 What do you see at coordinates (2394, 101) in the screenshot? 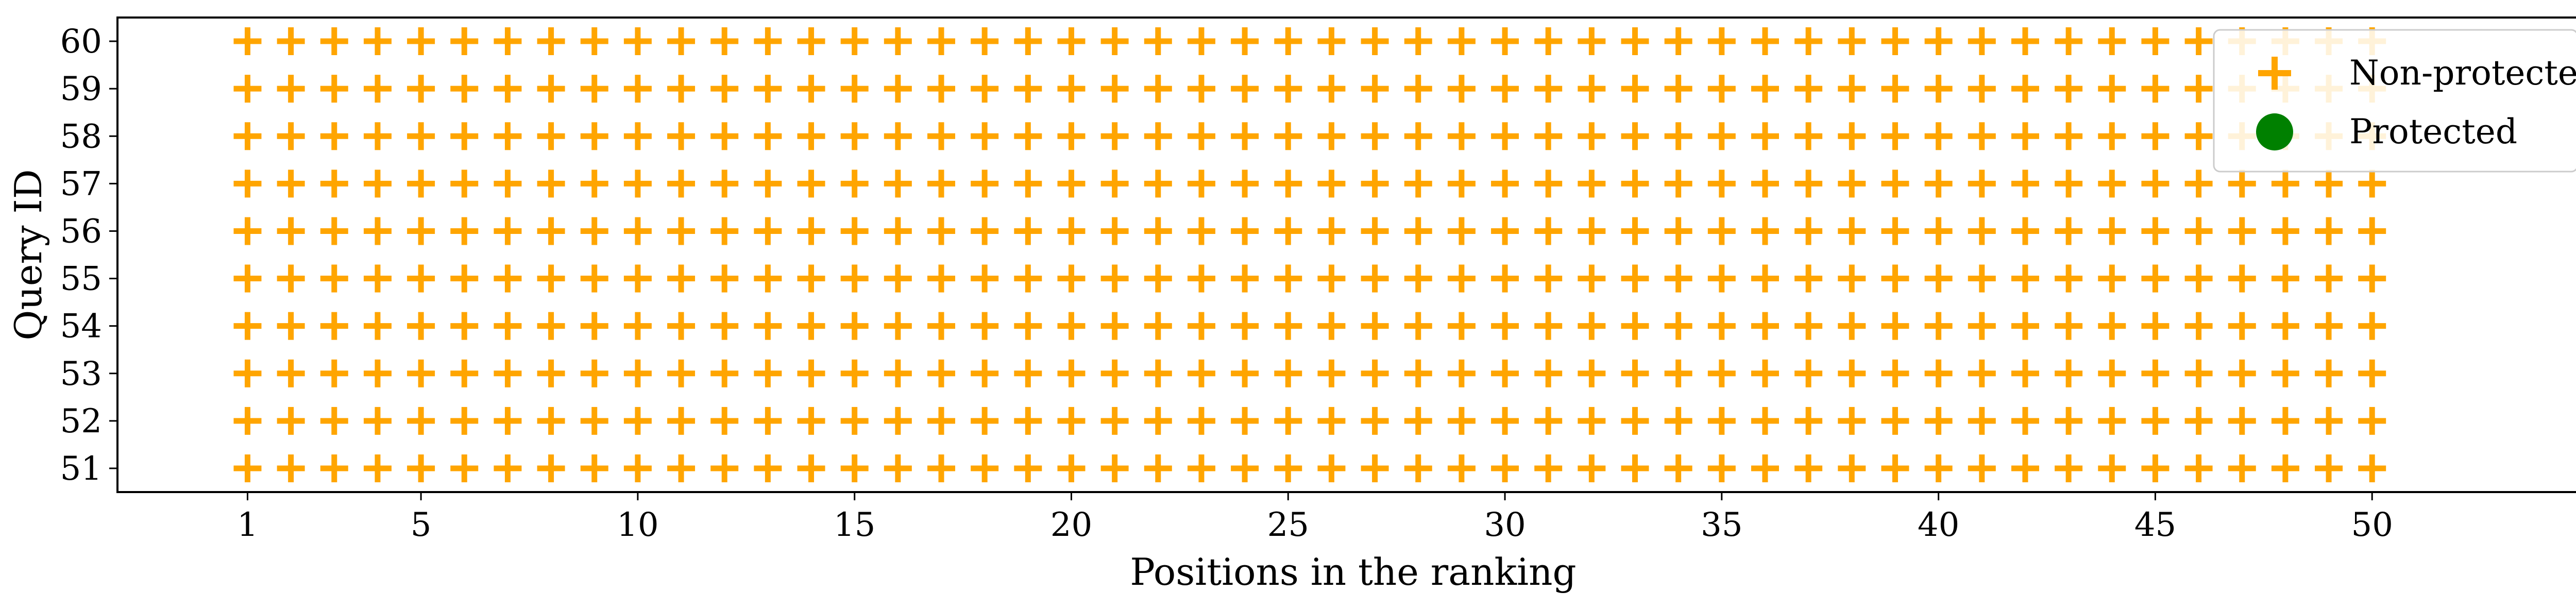
I see `legend-box` at bounding box center [2394, 101].